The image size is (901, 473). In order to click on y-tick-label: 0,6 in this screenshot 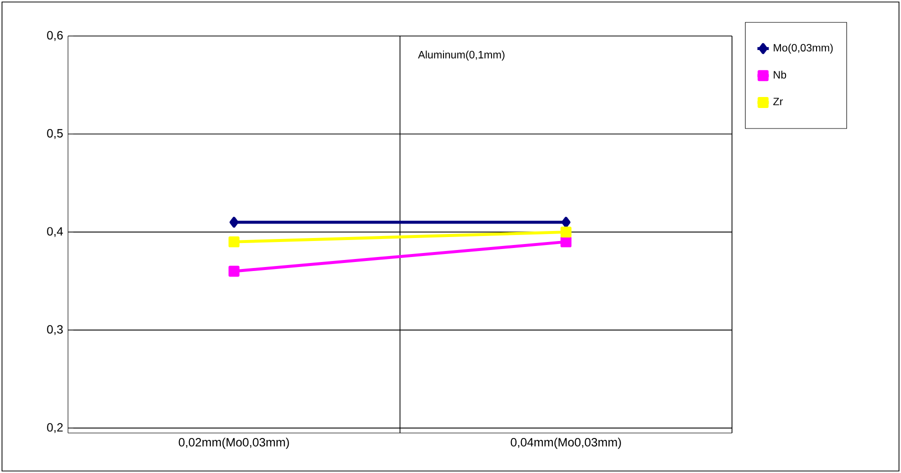, I will do `click(55, 36)`.